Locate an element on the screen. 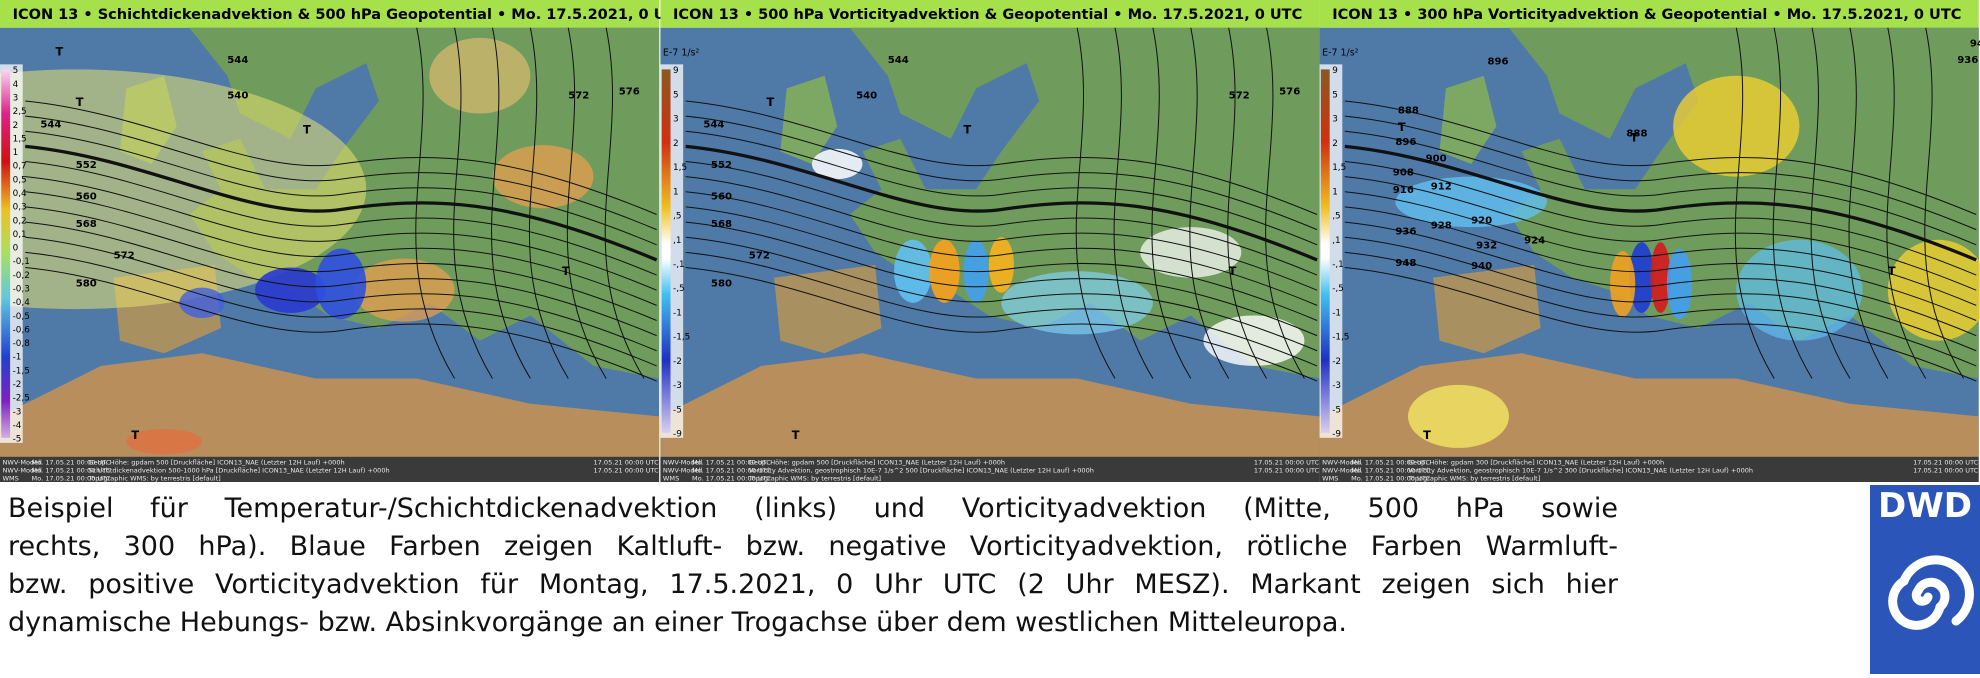  dwd-logo: DWD is located at coordinates (1925, 579).